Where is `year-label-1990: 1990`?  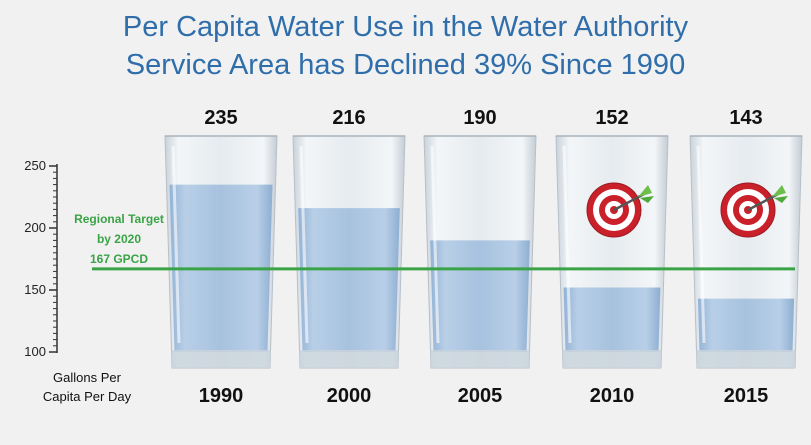 year-label-1990: 1990 is located at coordinates (221, 396).